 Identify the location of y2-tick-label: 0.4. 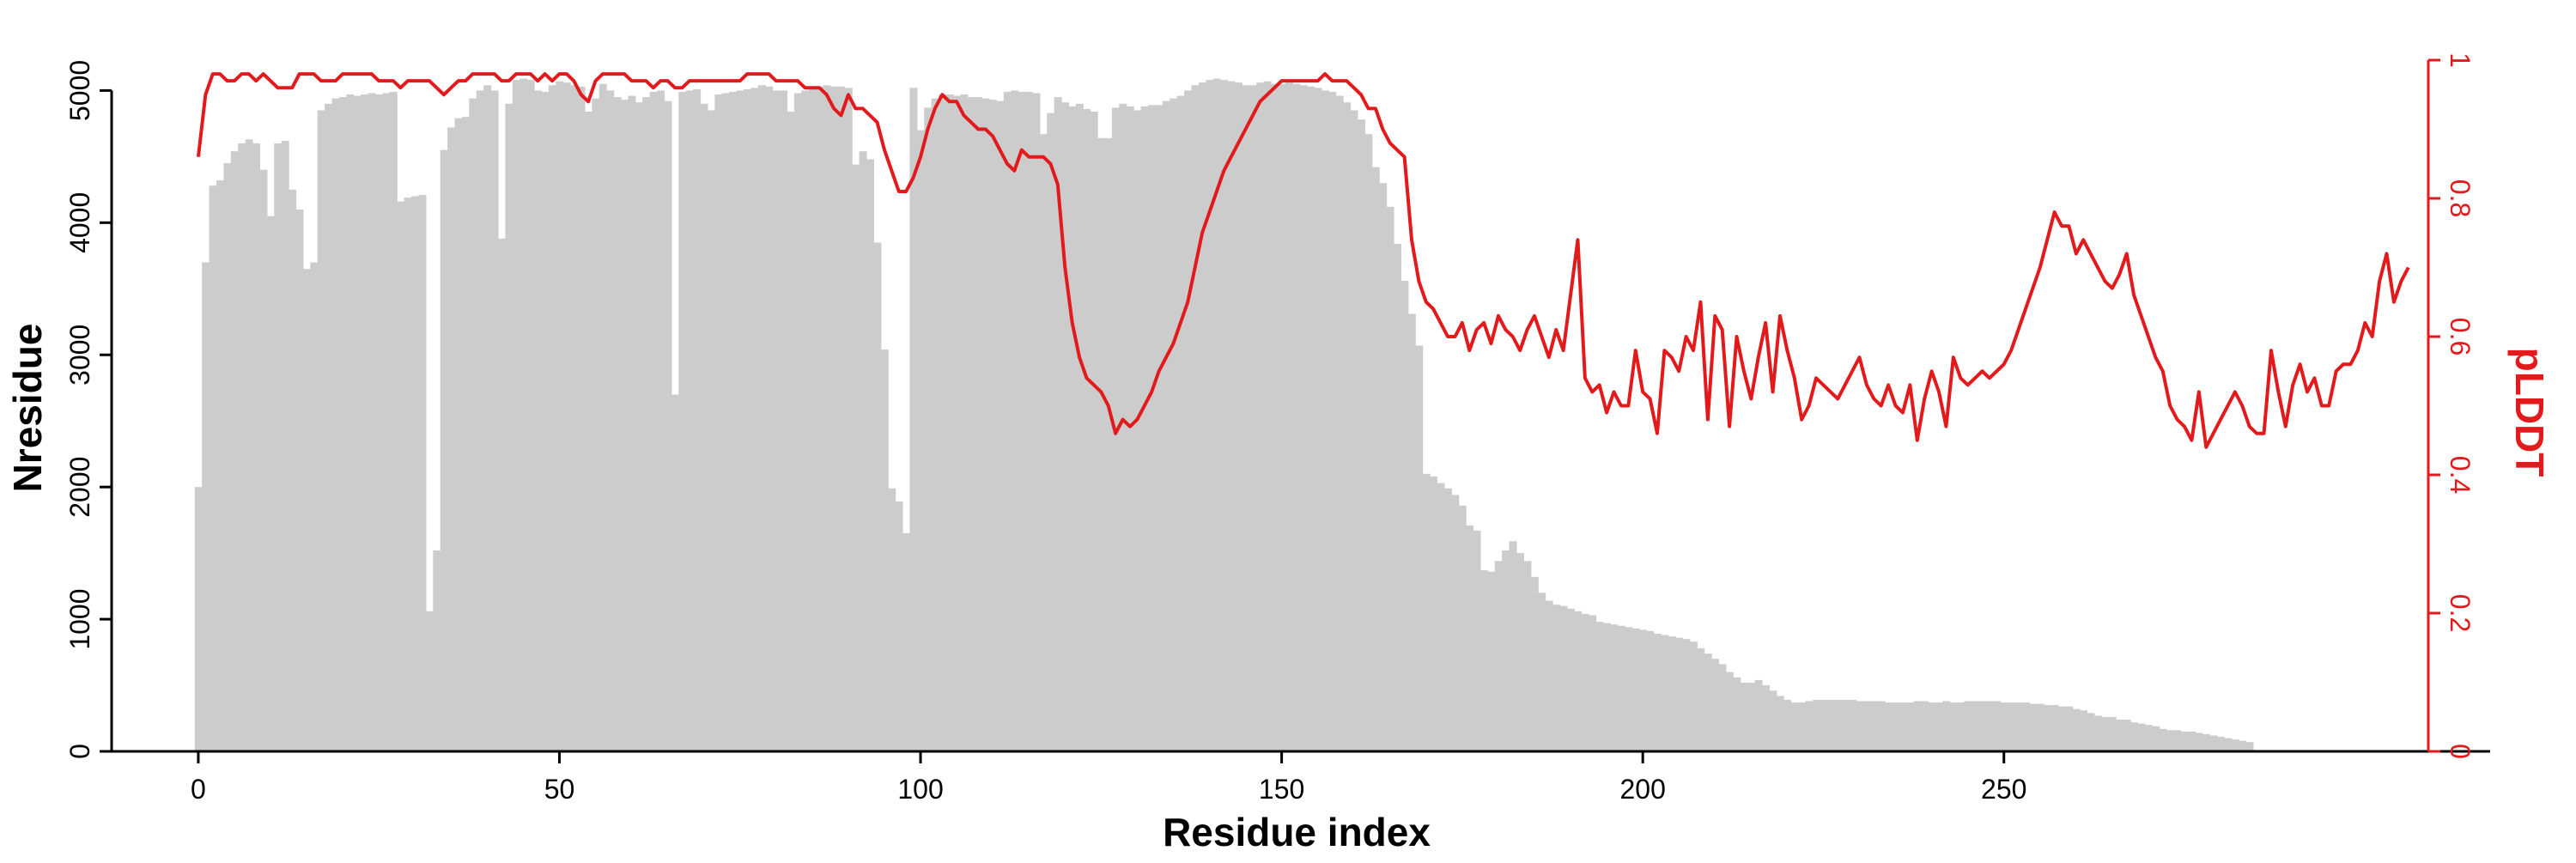
(2460, 475).